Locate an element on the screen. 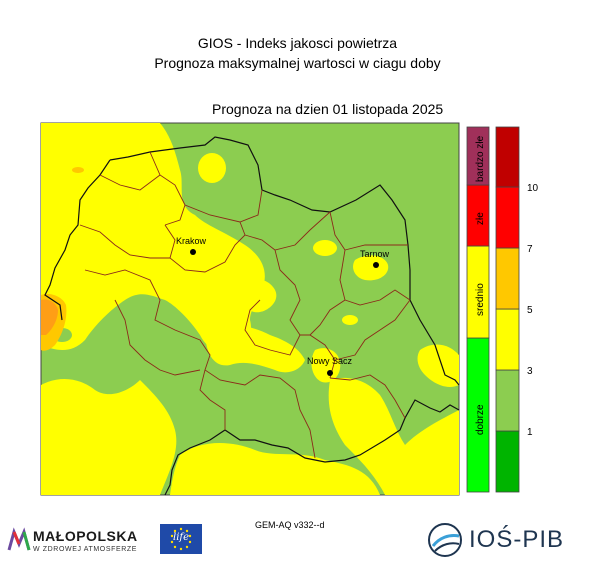  high-zone-west is located at coordinates (49, 317).